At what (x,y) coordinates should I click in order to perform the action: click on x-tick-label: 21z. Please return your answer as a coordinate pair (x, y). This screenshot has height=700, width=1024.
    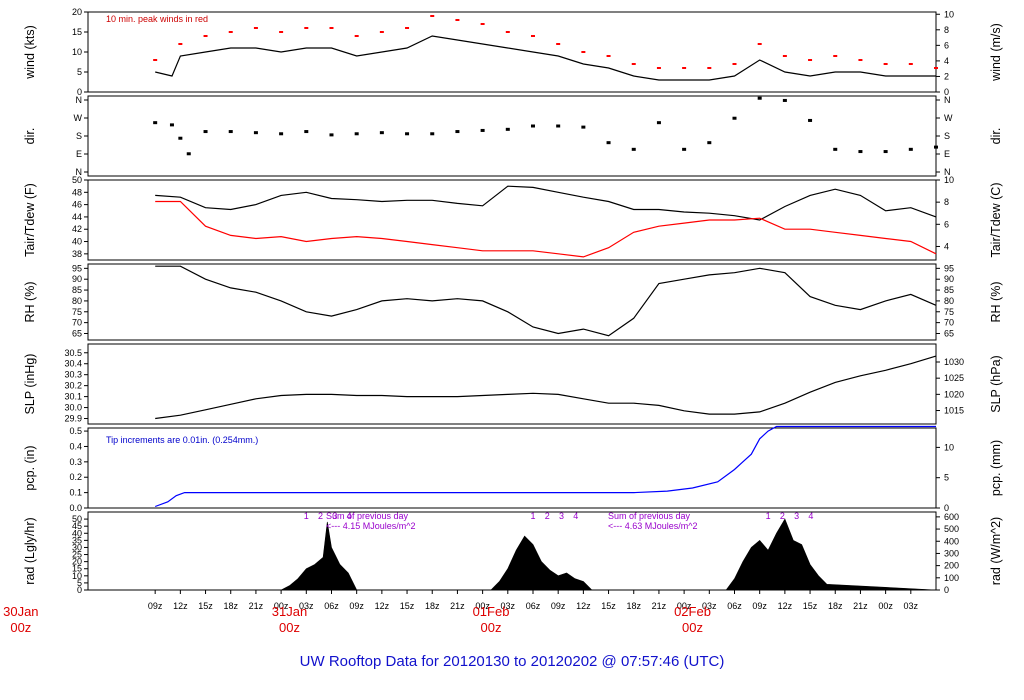
    Looking at the image, I should click on (659, 606).